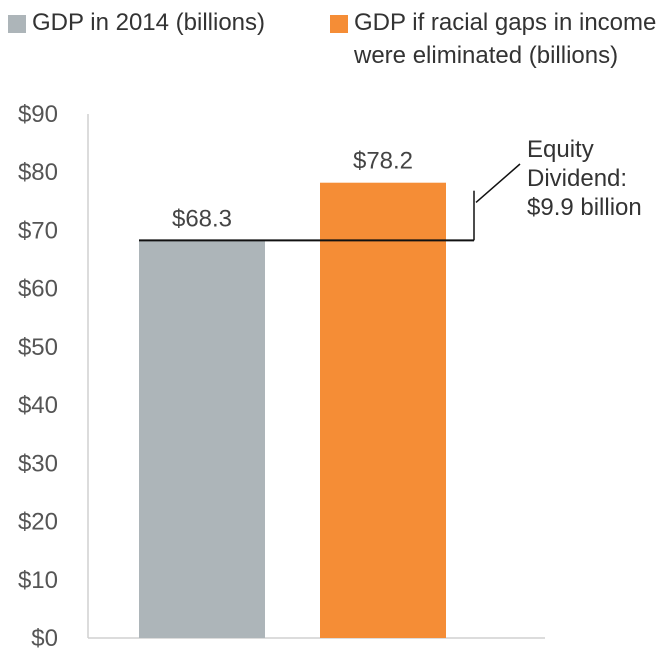 Image resolution: width=670 pixels, height=654 pixels. What do you see at coordinates (584, 207) in the screenshot?
I see `equity-dividend-line: $9.9 billion` at bounding box center [584, 207].